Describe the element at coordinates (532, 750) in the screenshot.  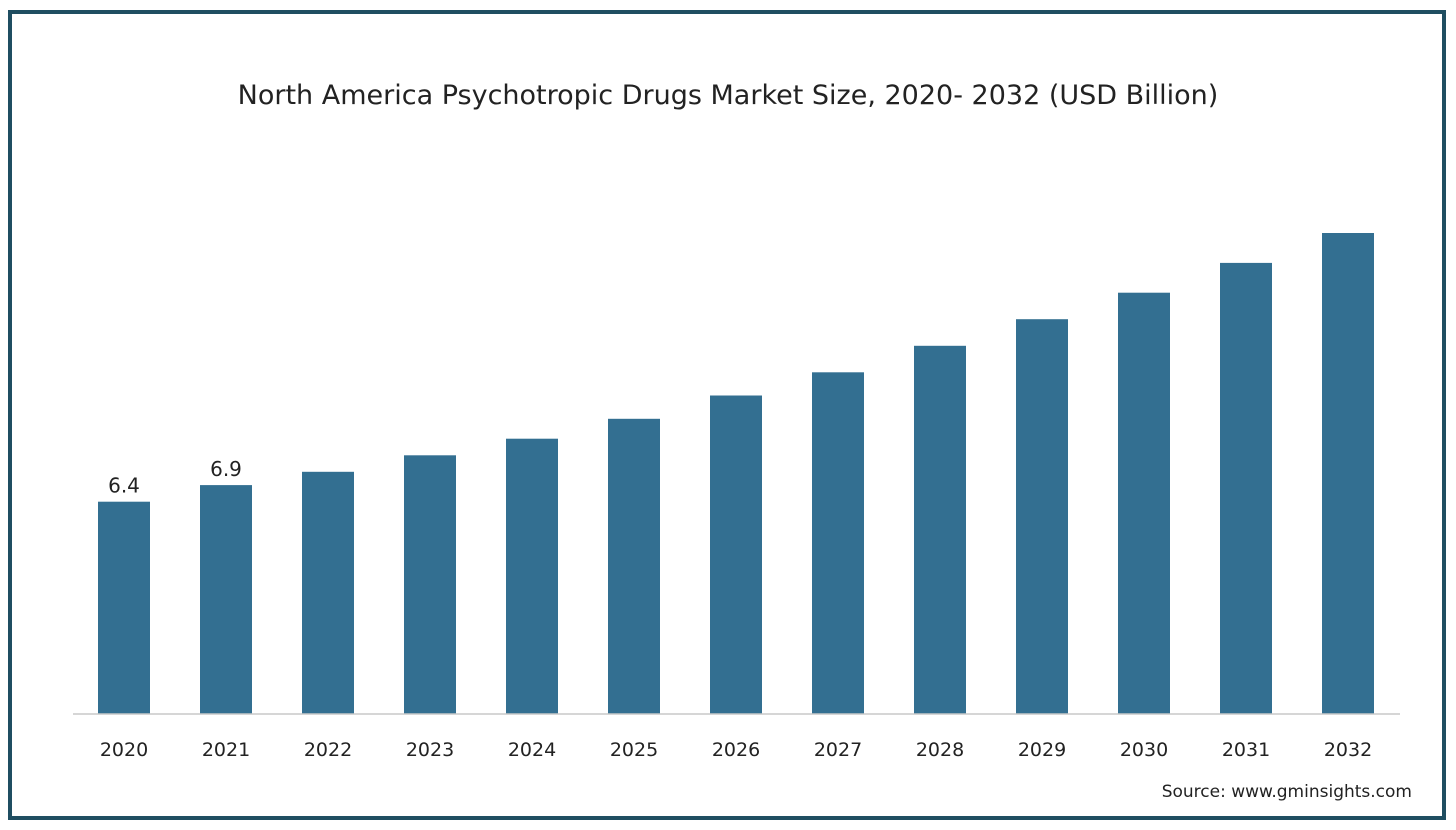
I see `x-tick-label-2024: 2024` at that location.